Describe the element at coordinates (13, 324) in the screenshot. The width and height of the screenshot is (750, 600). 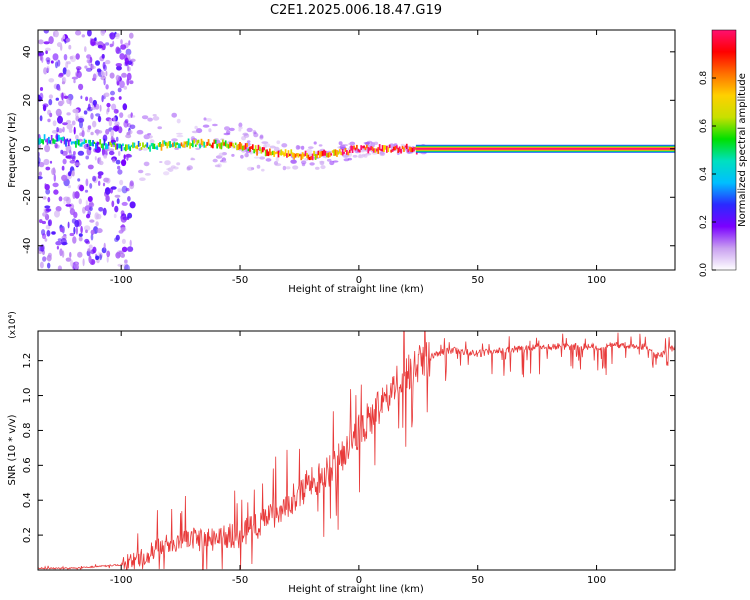
I see `snr-y-multiplier: (x10⁴)` at that location.